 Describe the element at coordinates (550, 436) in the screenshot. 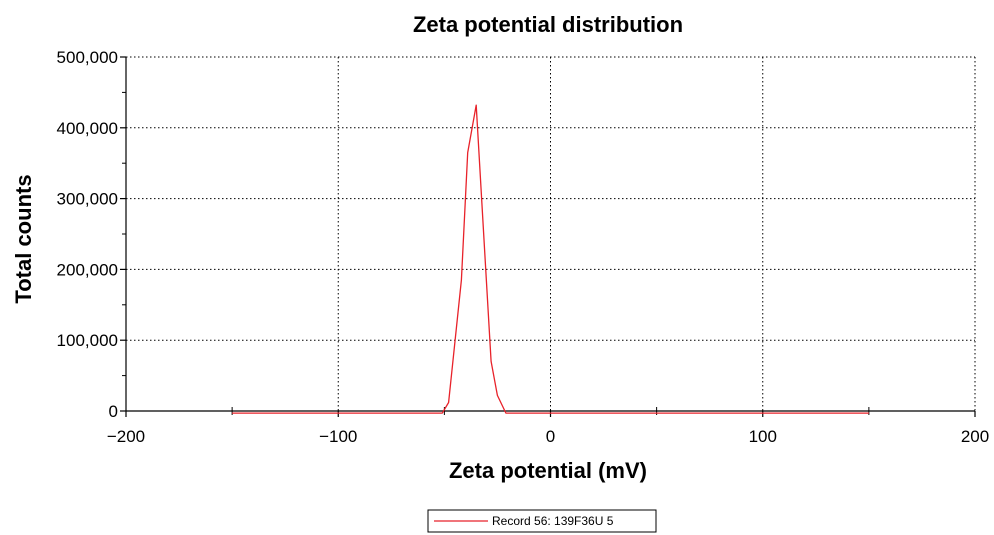

I see `x-tick-label: 0` at that location.